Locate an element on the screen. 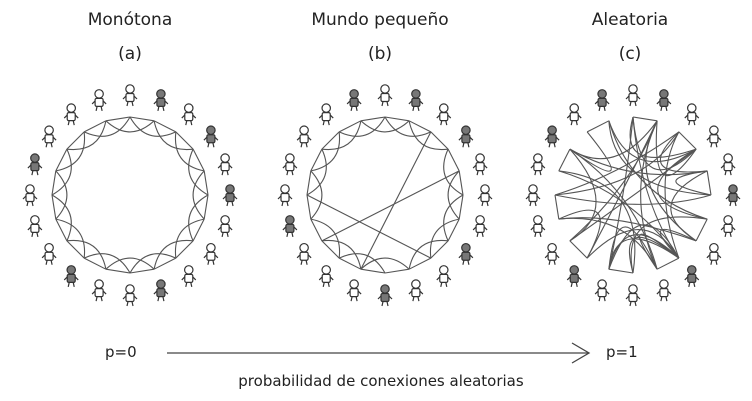 Image resolution: width=752 pixels, height=401 pixels. p-start-label: p=0 is located at coordinates (121, 352).